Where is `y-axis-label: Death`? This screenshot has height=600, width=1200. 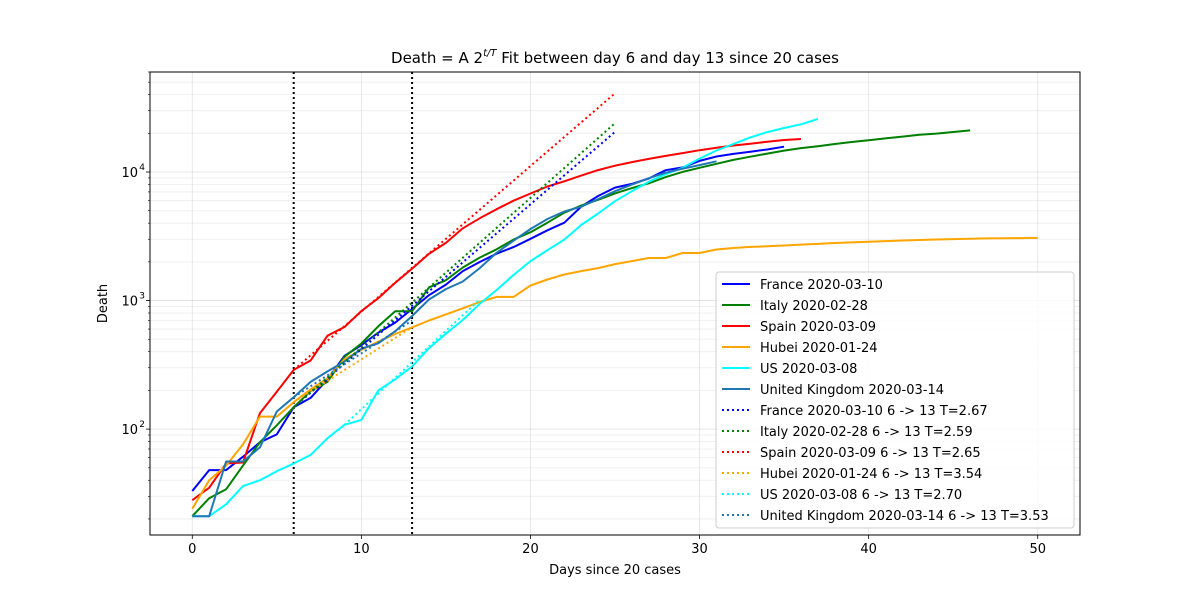 y-axis-label: Death is located at coordinates (103, 303).